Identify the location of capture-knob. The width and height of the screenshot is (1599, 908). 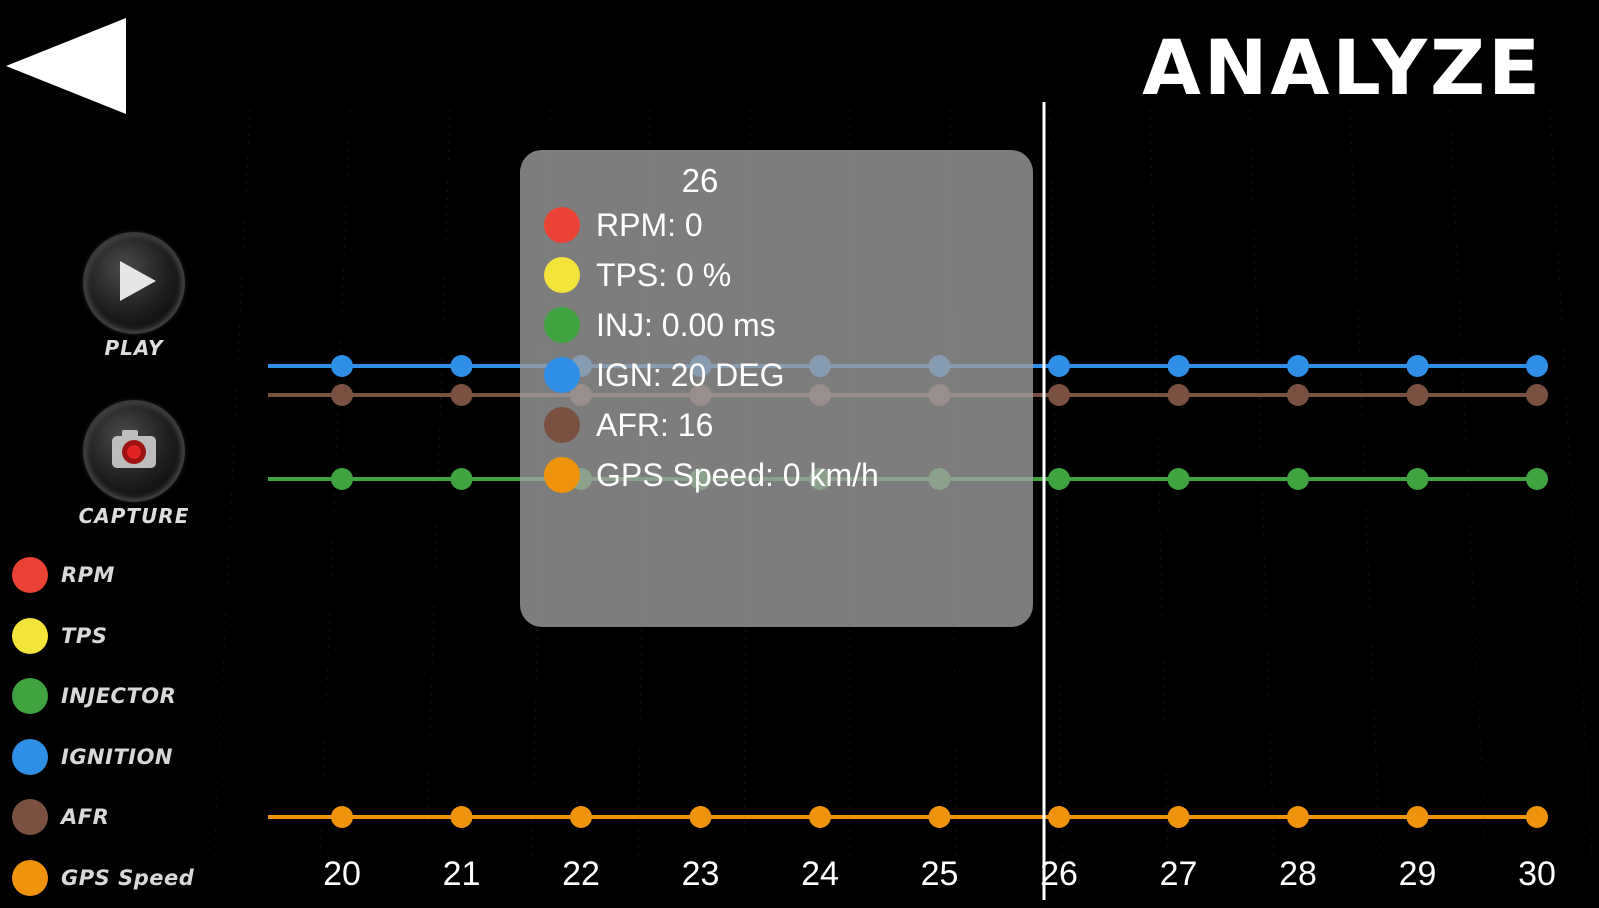
(134, 451).